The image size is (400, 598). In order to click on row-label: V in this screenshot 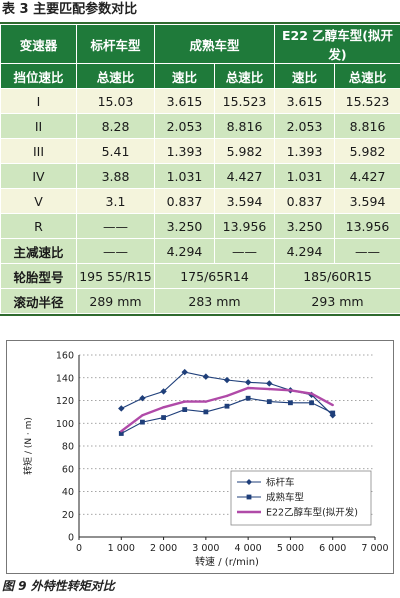, I will do `click(38, 201)`.